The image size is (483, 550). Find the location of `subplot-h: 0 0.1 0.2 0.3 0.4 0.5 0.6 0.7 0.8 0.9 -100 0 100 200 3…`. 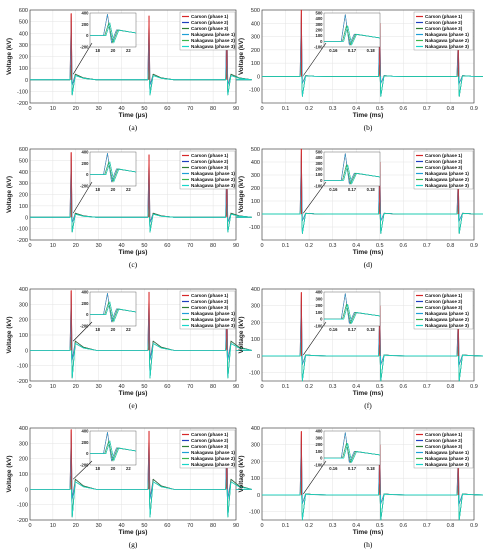

subplot-h: 0 0.1 0.2 0.3 0.4 0.5 0.6 0.7 0.8 0.9 -100 0 100 200 3… is located at coordinates (360, 487).